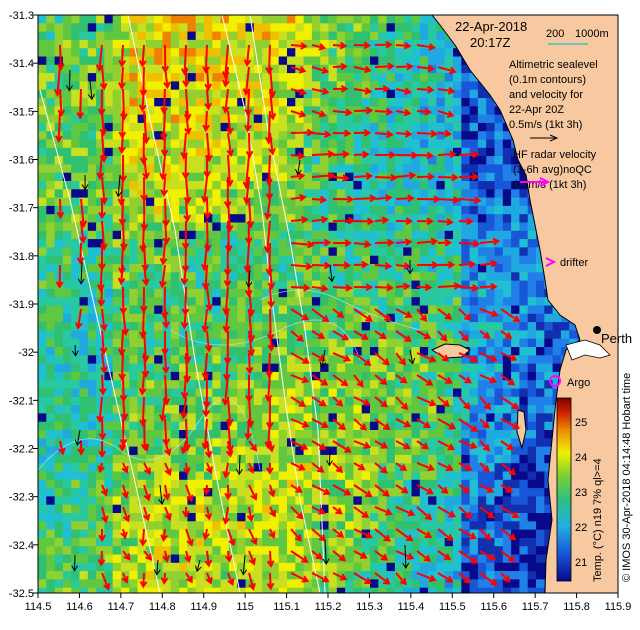 This screenshot has height=630, width=640. I want to click on colorbar-tick-25: 25, so click(581, 423).